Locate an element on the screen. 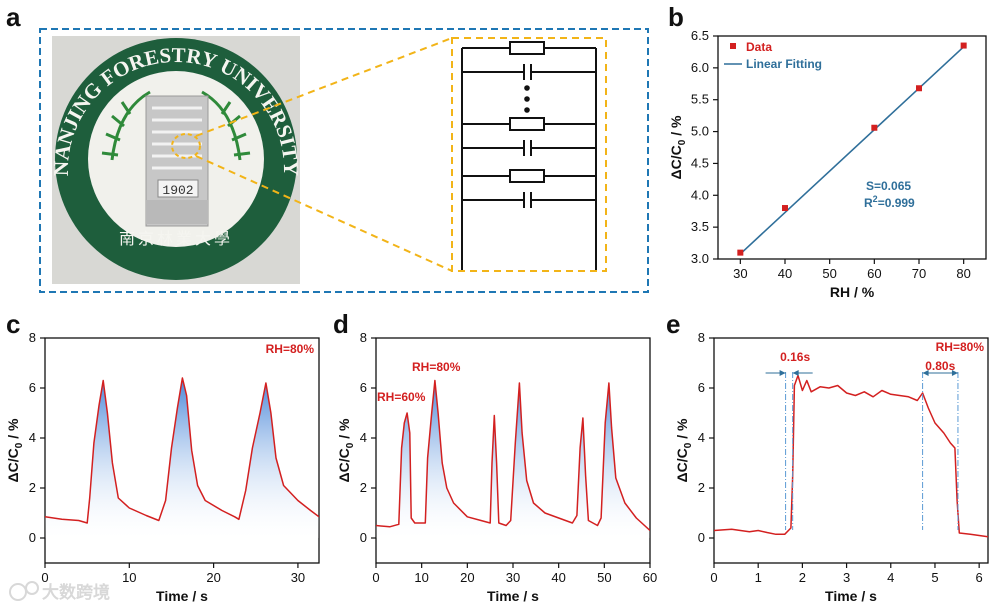  chart-b-plot-frame is located at coordinates (852, 147).